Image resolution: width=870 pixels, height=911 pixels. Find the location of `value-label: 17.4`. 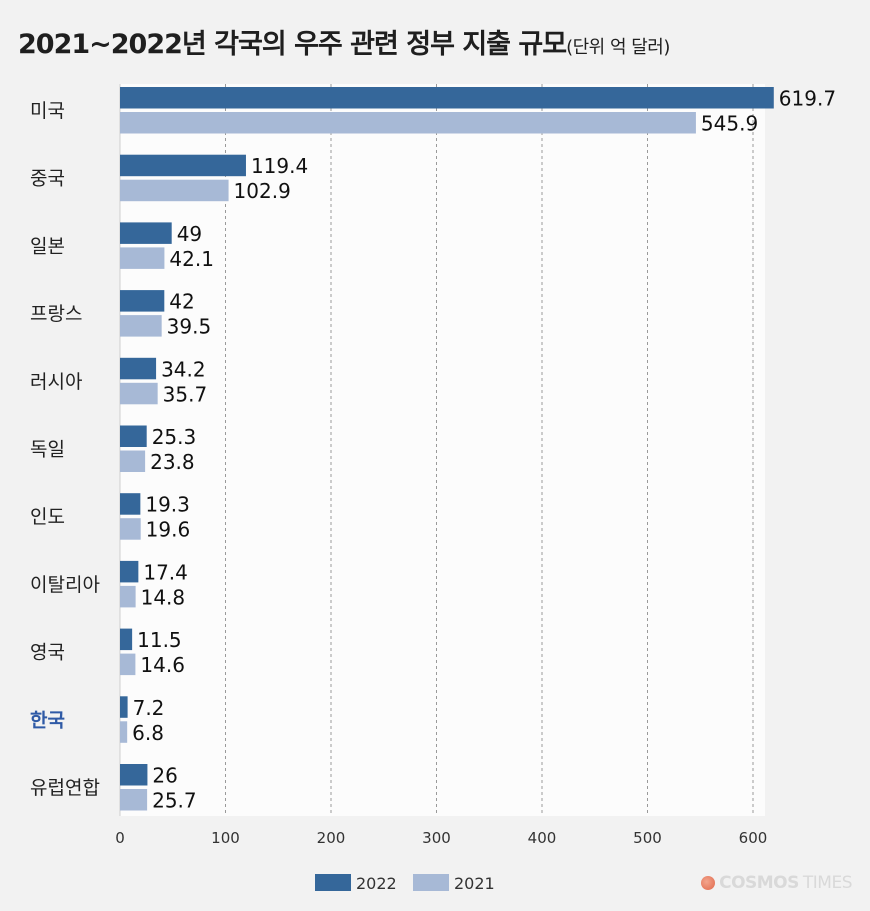

value-label: 17.4 is located at coordinates (165, 572).